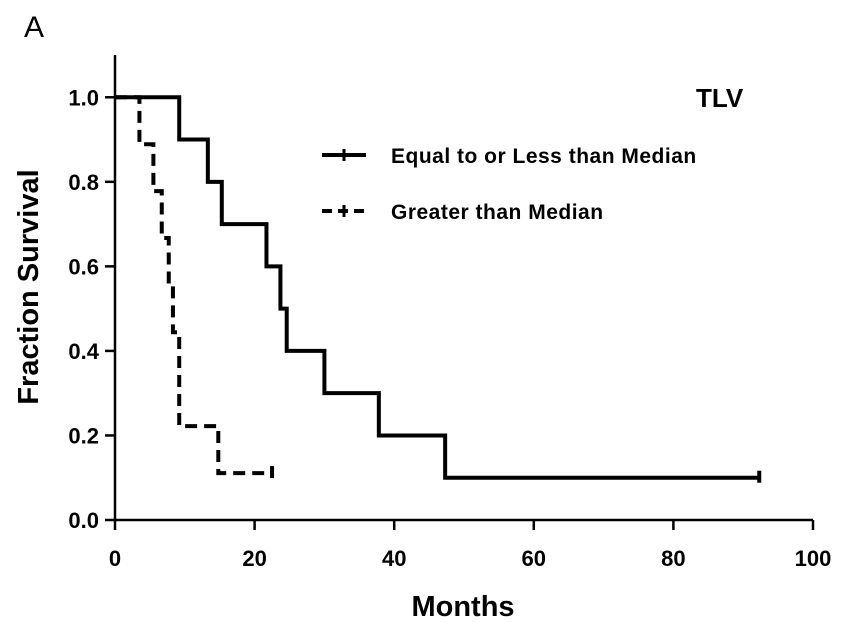 The image size is (842, 622). Describe the element at coordinates (394, 558) in the screenshot. I see `x-tick-label: 40` at that location.